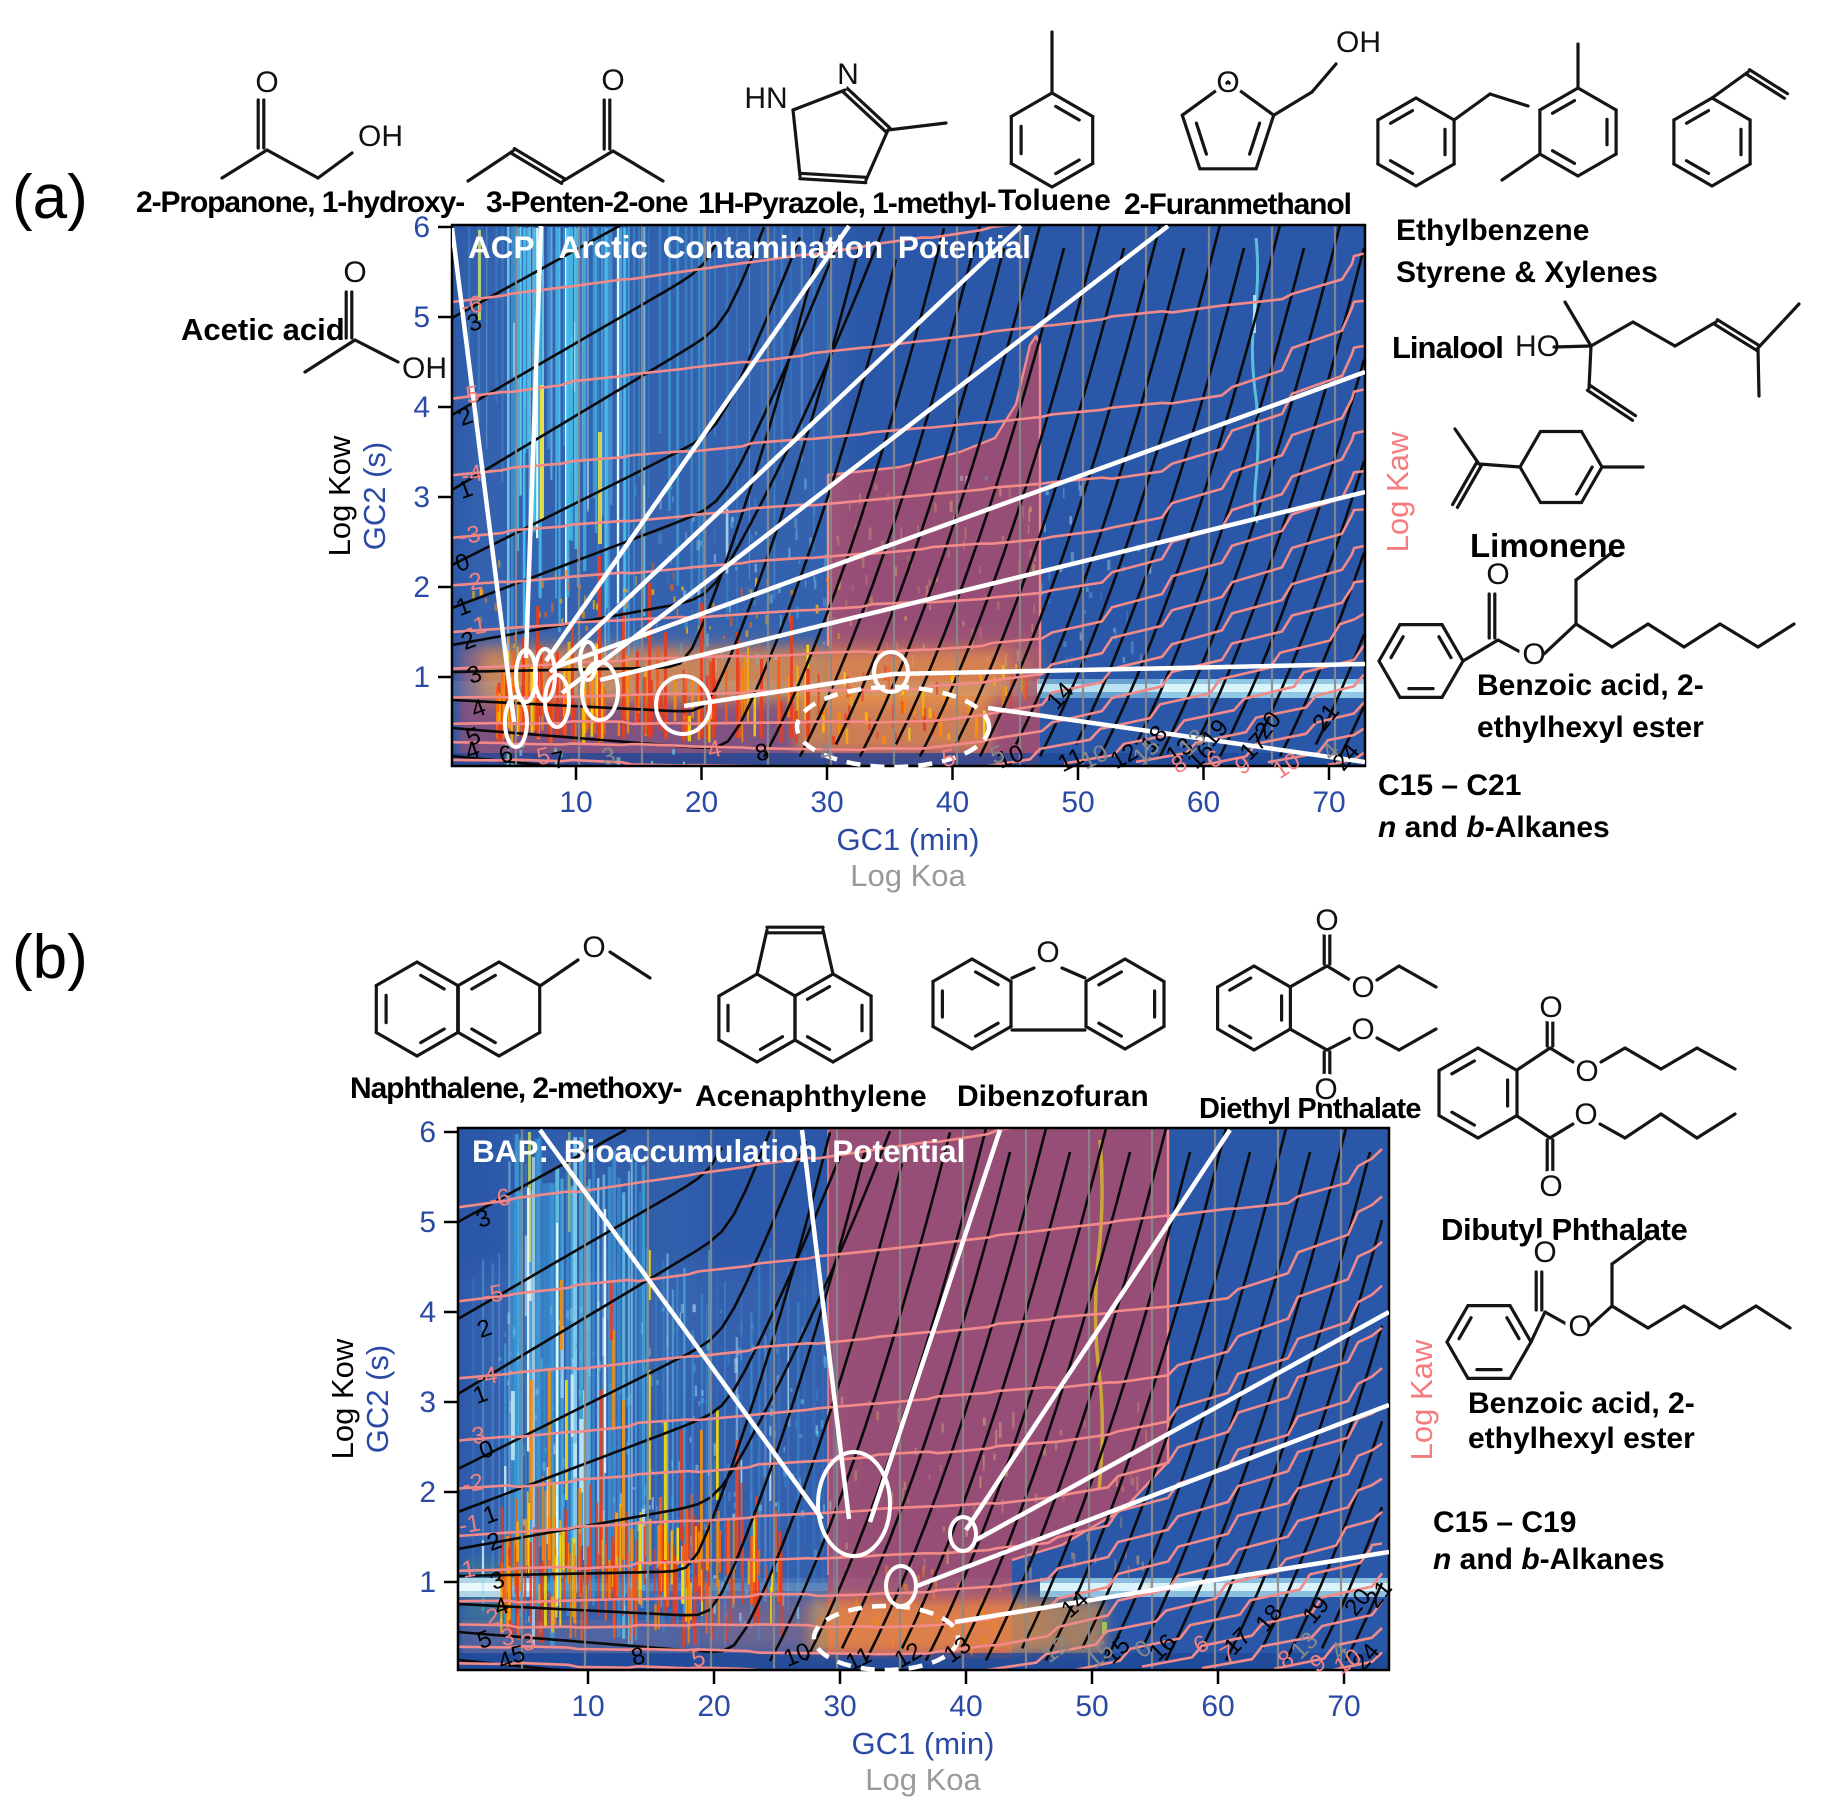  Describe the element at coordinates (848, 74) in the screenshot. I see `svg-text: N` at that location.